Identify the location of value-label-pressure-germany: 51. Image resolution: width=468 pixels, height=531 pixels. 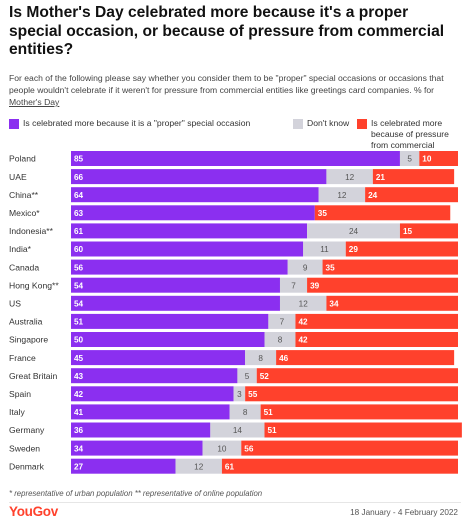
(273, 430).